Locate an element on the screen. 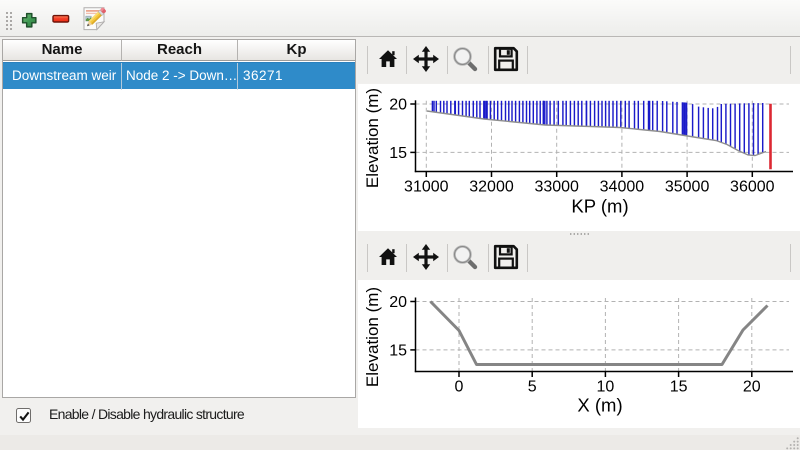 Image resolution: width=800 pixels, height=450 pixels. svg-text: 34000 is located at coordinates (622, 187).